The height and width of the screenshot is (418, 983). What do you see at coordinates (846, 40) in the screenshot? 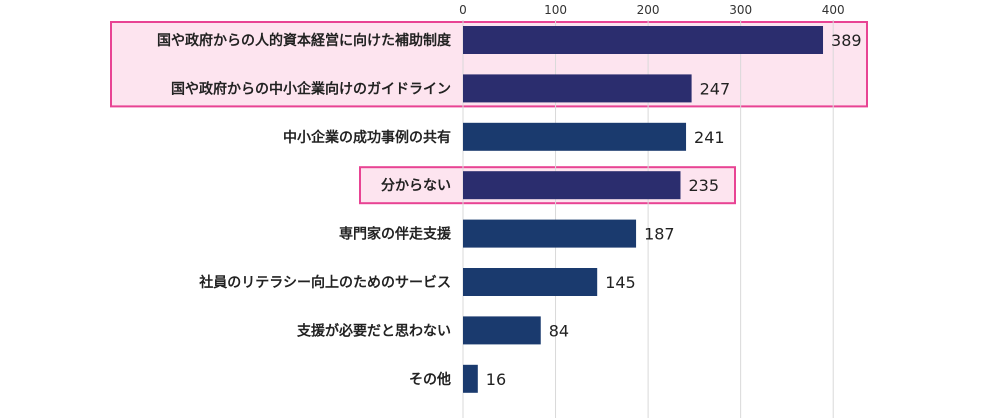
I see `value-label: 389` at bounding box center [846, 40].